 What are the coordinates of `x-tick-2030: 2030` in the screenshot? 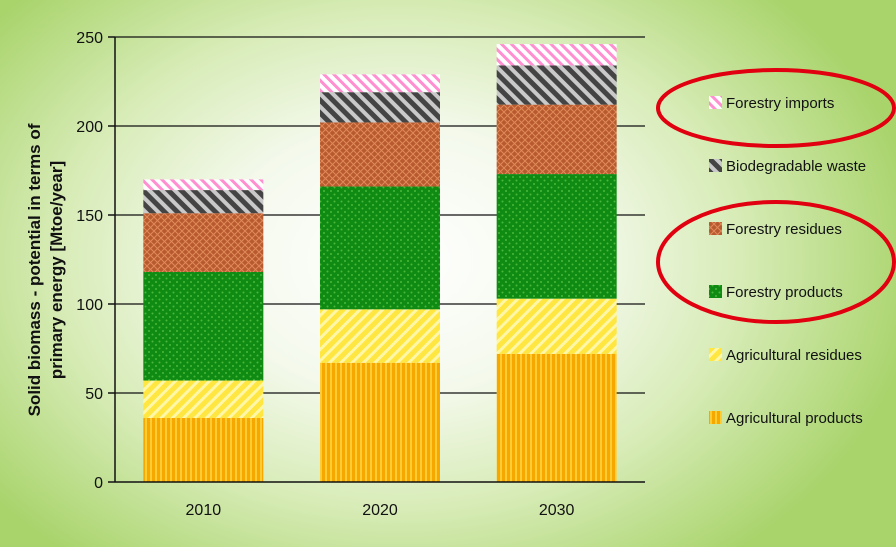 It's located at (557, 510).